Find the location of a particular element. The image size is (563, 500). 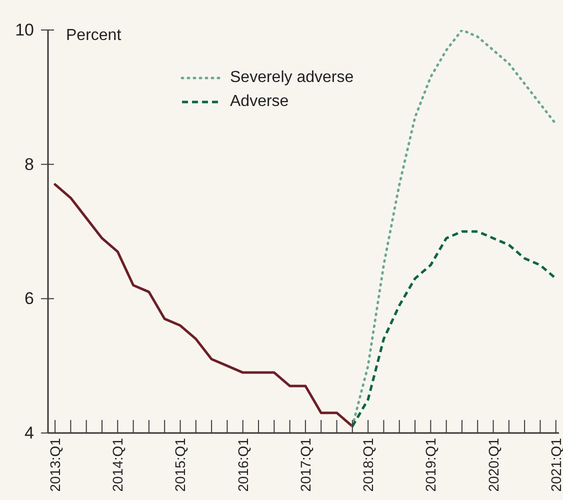

x-tick-label: 2017:Q1 is located at coordinates (305, 465).